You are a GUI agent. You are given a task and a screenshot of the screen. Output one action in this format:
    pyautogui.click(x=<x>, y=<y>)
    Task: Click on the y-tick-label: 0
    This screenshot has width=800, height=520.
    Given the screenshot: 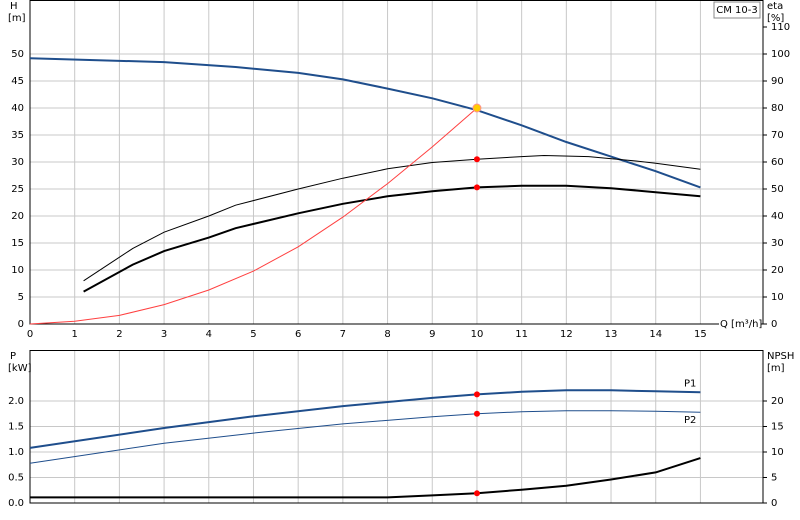 What is the action you would take?
    pyautogui.click(x=21, y=324)
    